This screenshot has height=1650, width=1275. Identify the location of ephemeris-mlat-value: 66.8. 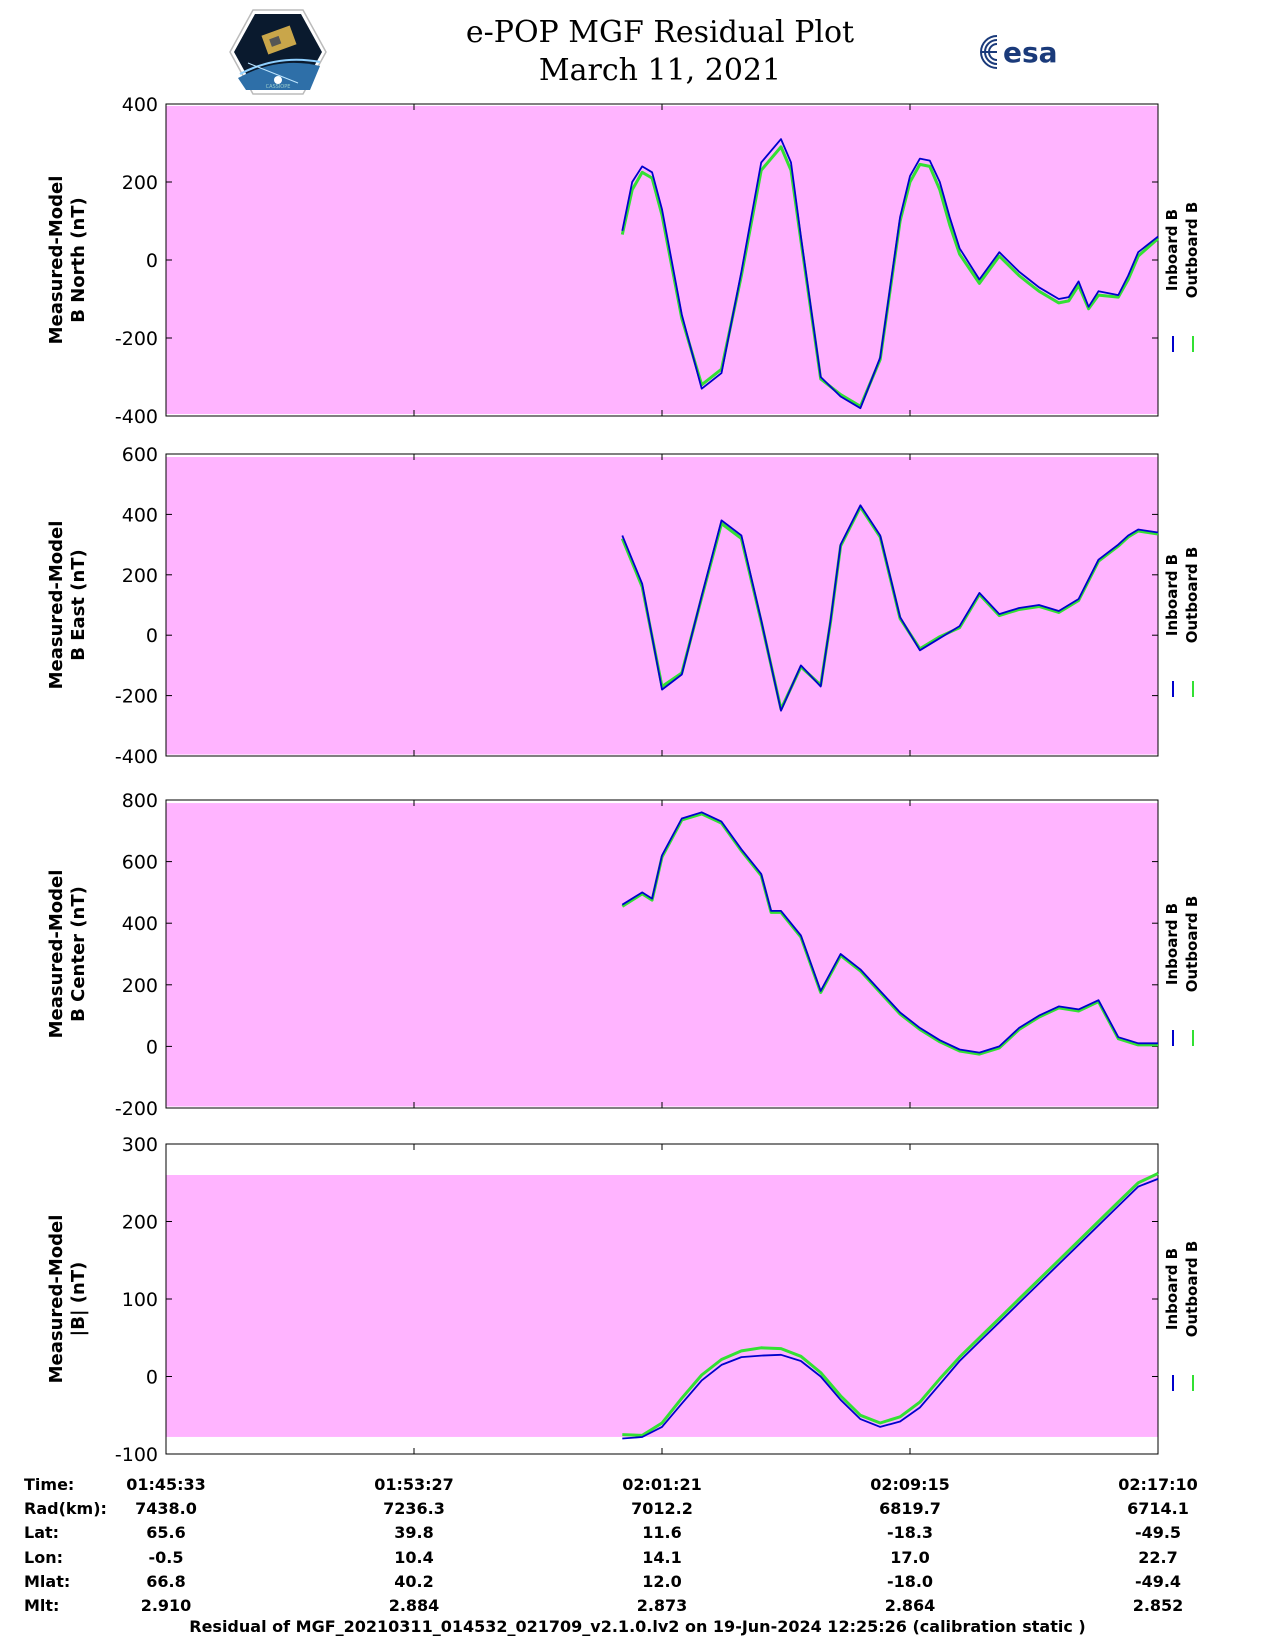
(165, 1581).